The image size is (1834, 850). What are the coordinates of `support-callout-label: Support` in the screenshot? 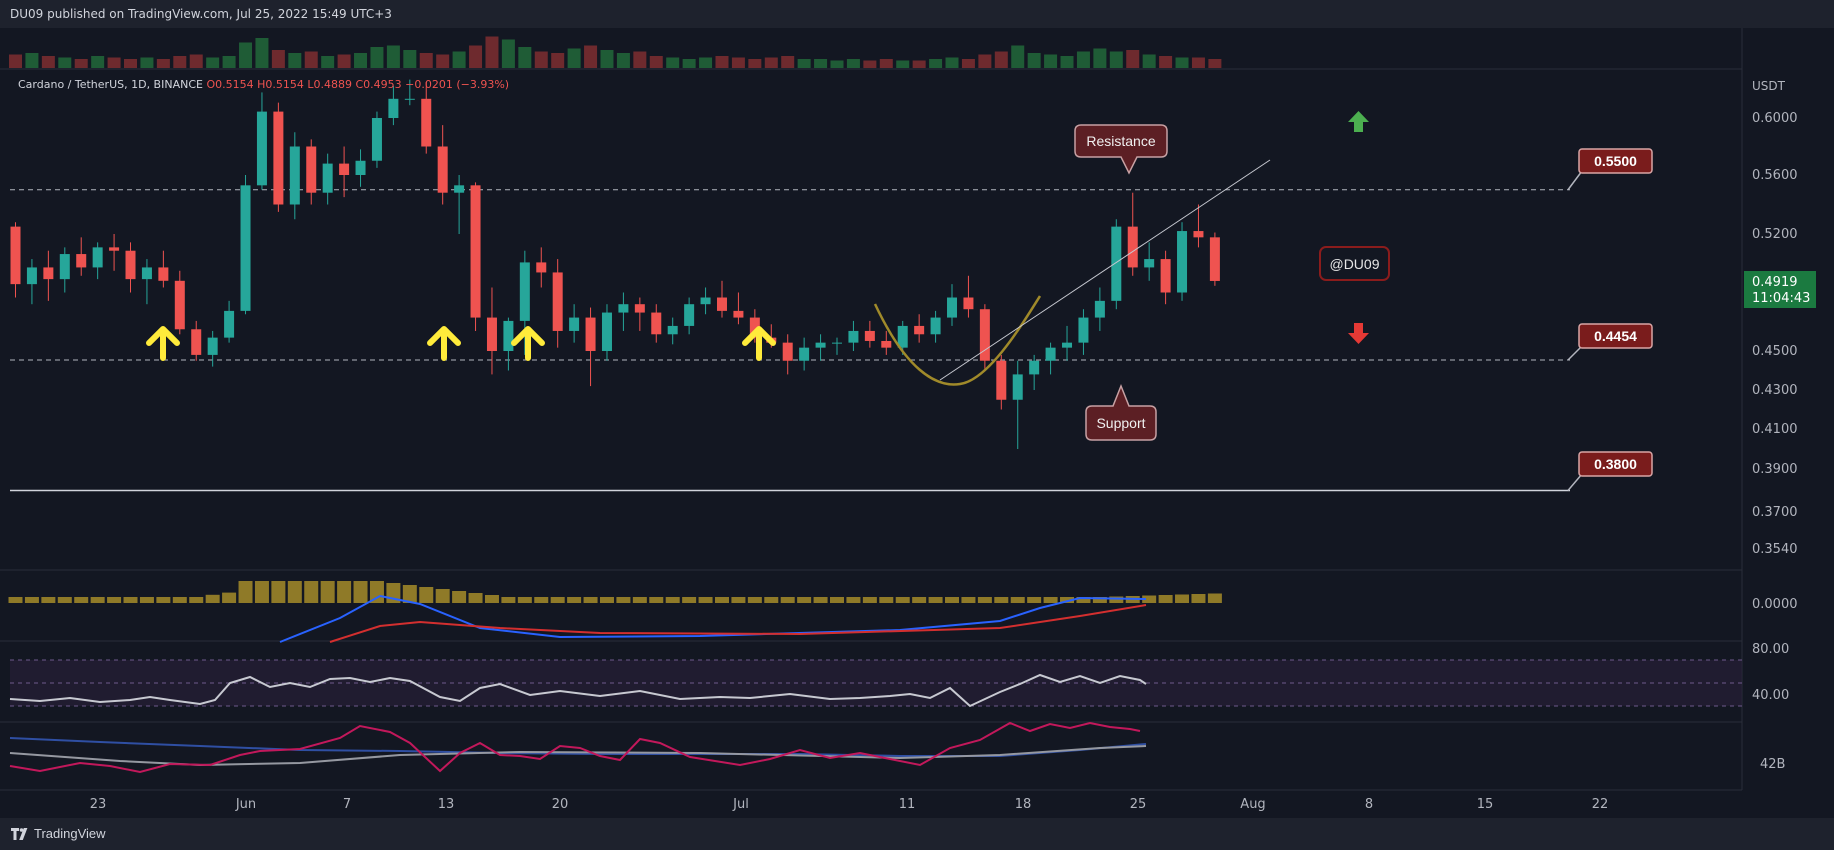 It's located at (1120, 423).